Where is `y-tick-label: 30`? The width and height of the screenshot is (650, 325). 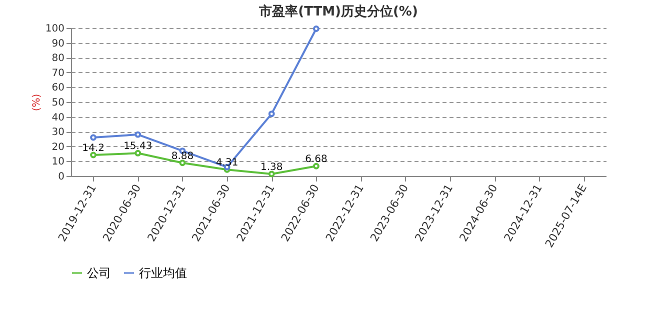 y-tick-label: 30 is located at coordinates (58, 132).